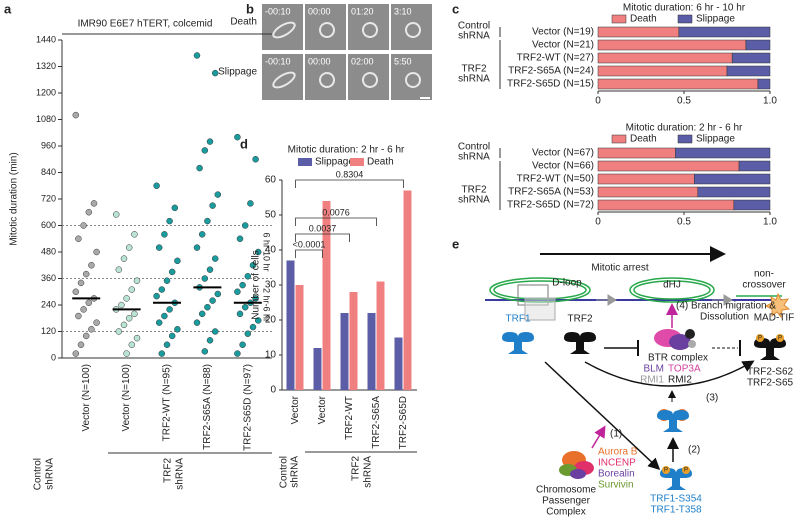 The image size is (798, 518). I want to click on label: Borealin, so click(616, 474).